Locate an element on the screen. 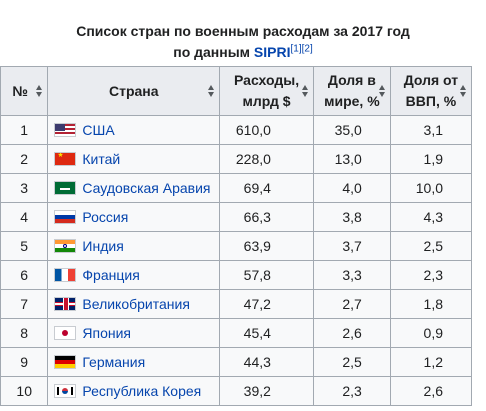  country-header-label: Страна is located at coordinates (134, 90).